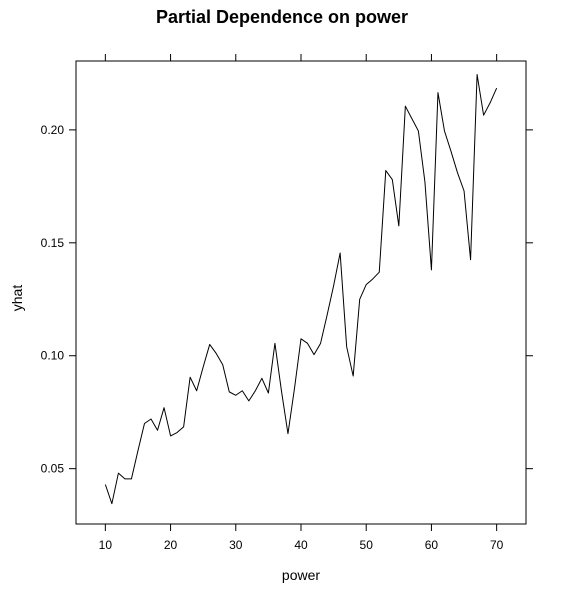 This screenshot has height=596, width=565. What do you see at coordinates (236, 545) in the screenshot?
I see `x-tick-label: 30` at bounding box center [236, 545].